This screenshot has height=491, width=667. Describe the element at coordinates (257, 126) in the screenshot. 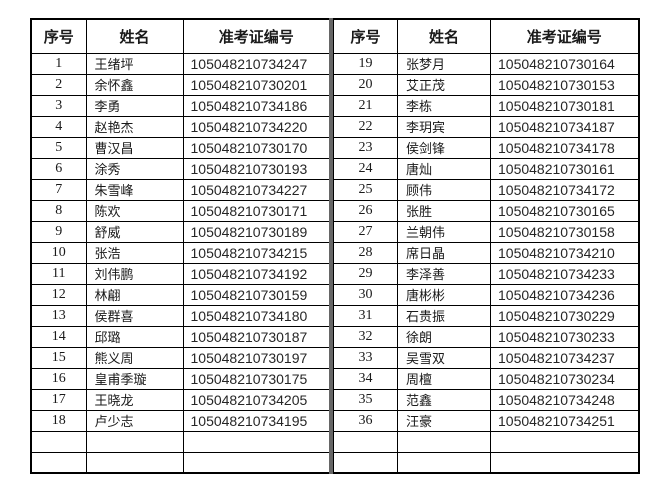

I see `ticket-cell: 105048210734220` at that location.